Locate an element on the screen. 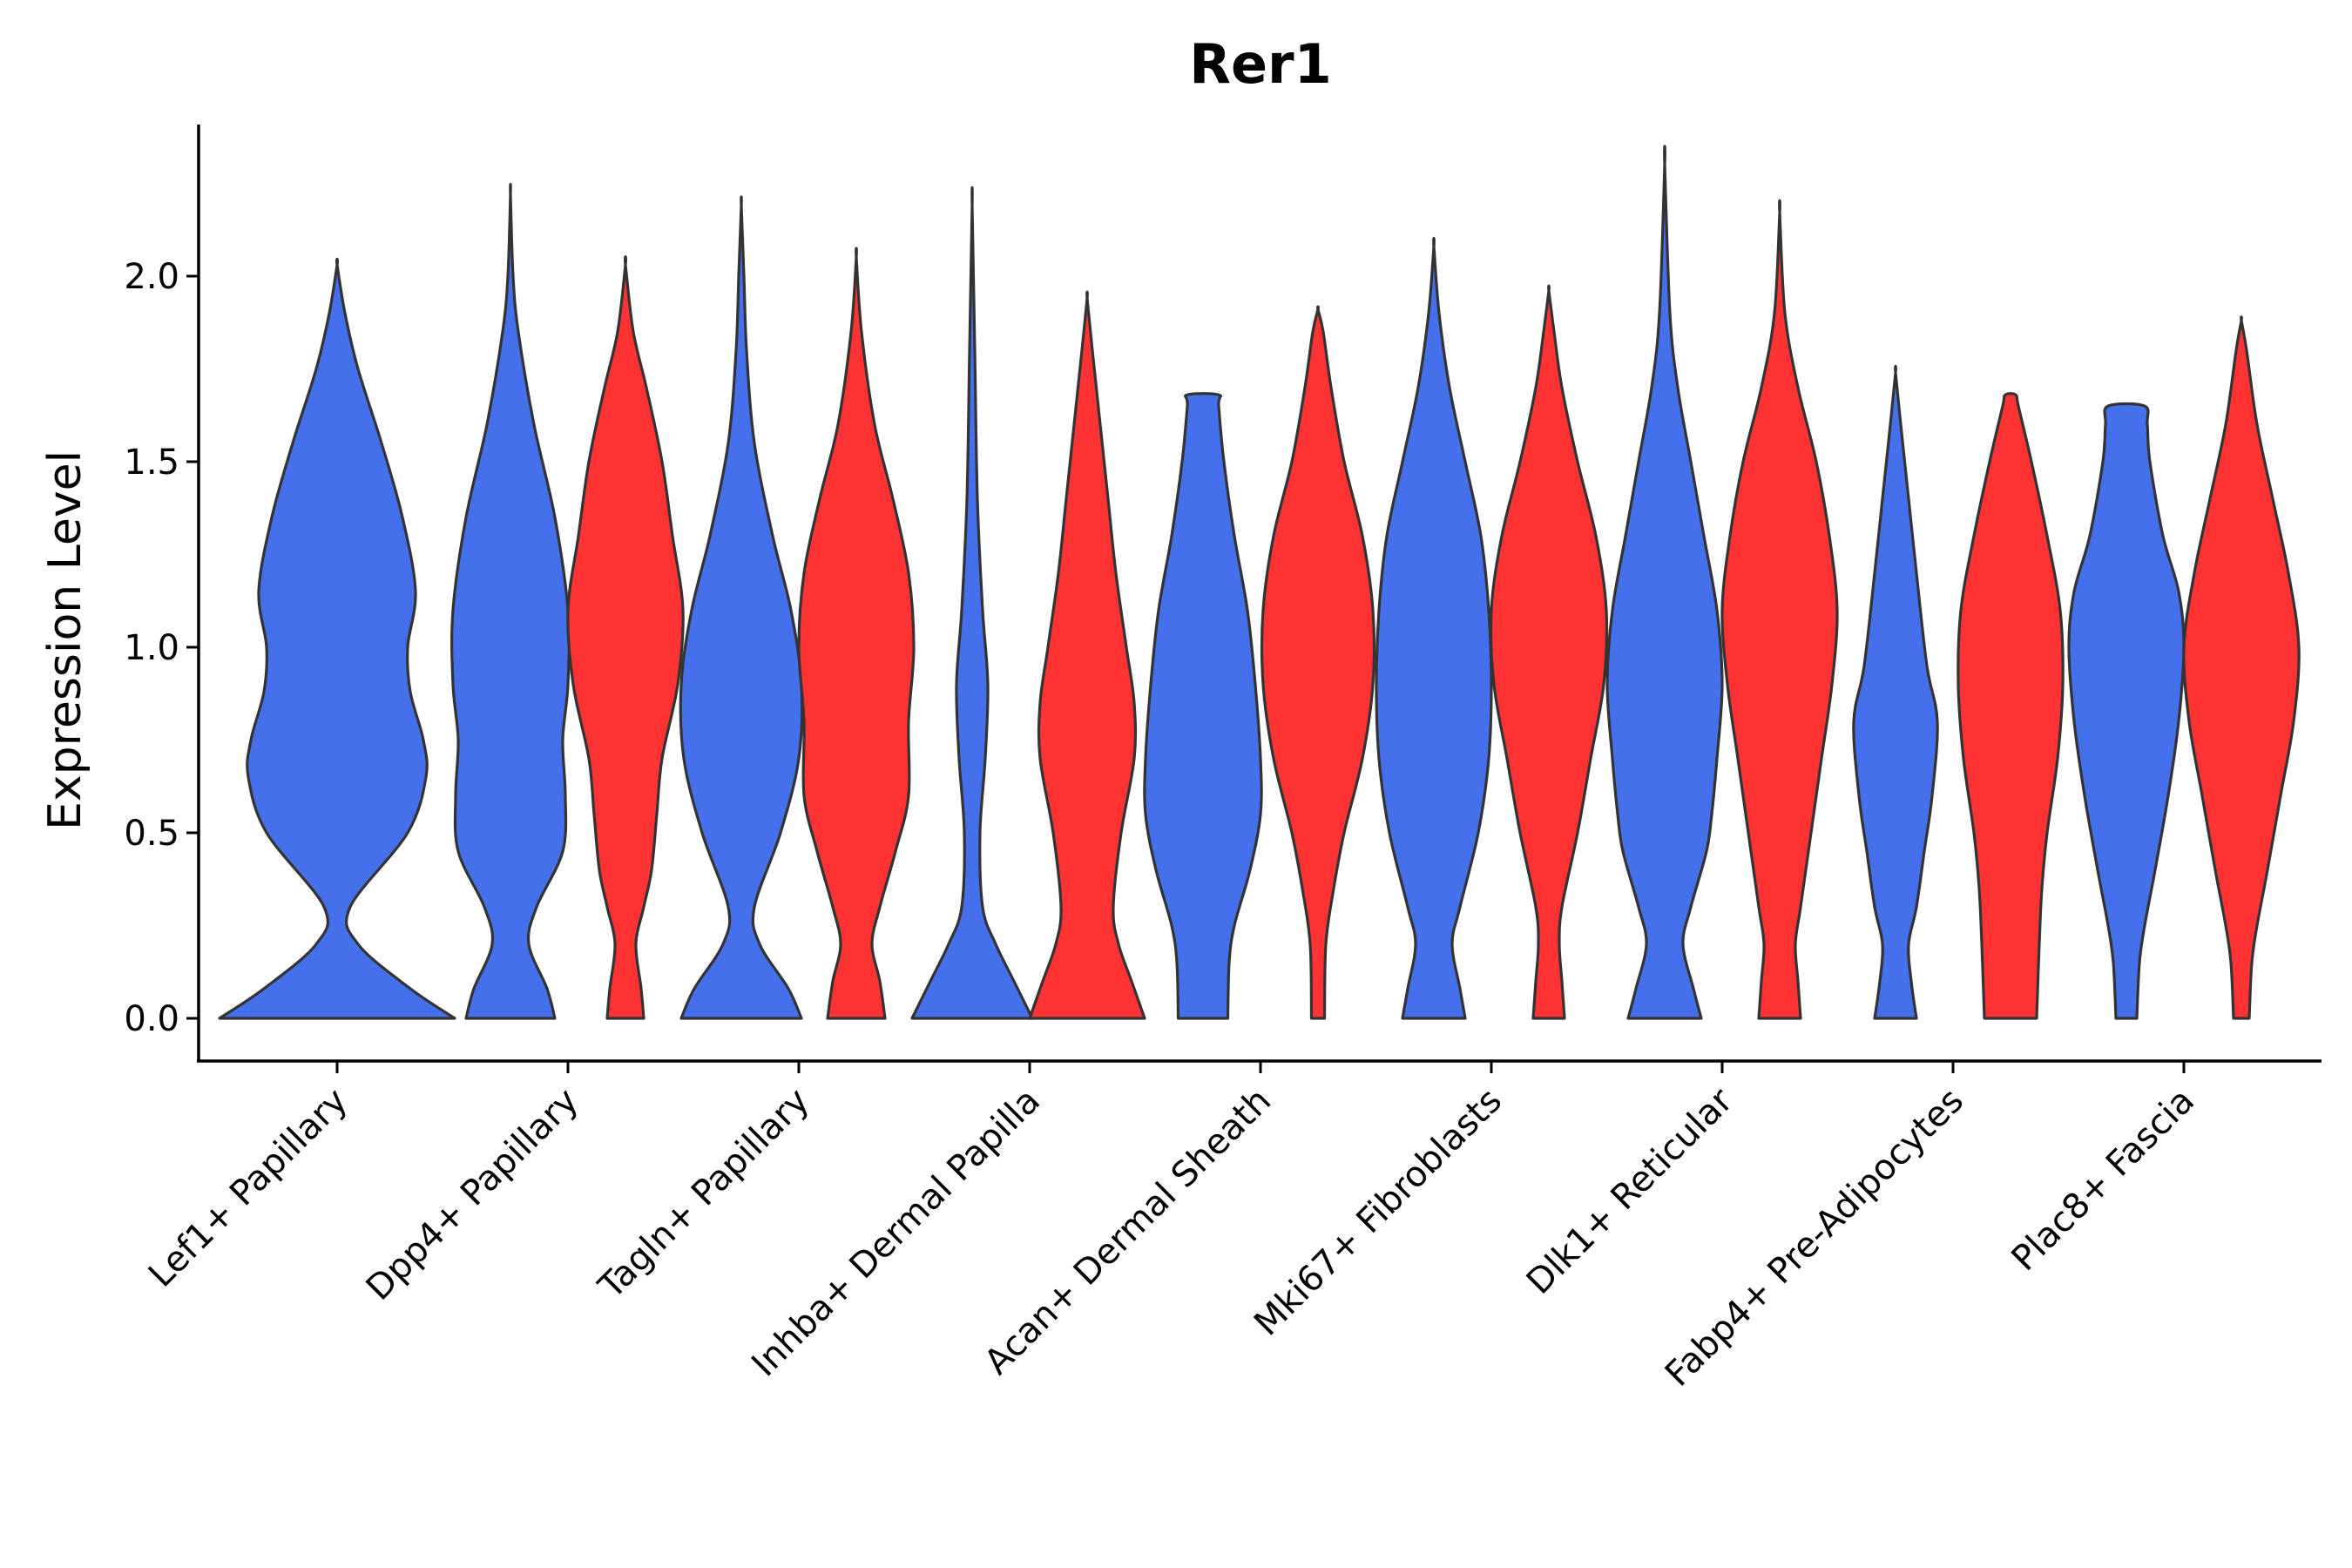  y-axis-ticks: 0.0 0.5 1.0 1.5 2.0 is located at coordinates (161, 648).